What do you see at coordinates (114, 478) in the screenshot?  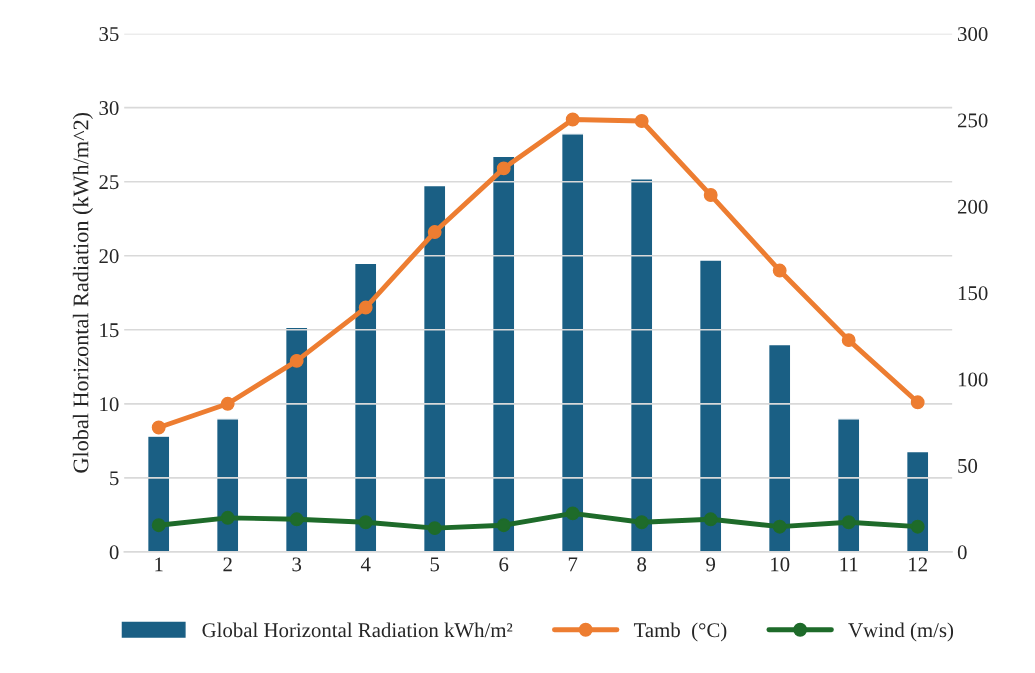 I see `y-tick-label: 5` at bounding box center [114, 478].